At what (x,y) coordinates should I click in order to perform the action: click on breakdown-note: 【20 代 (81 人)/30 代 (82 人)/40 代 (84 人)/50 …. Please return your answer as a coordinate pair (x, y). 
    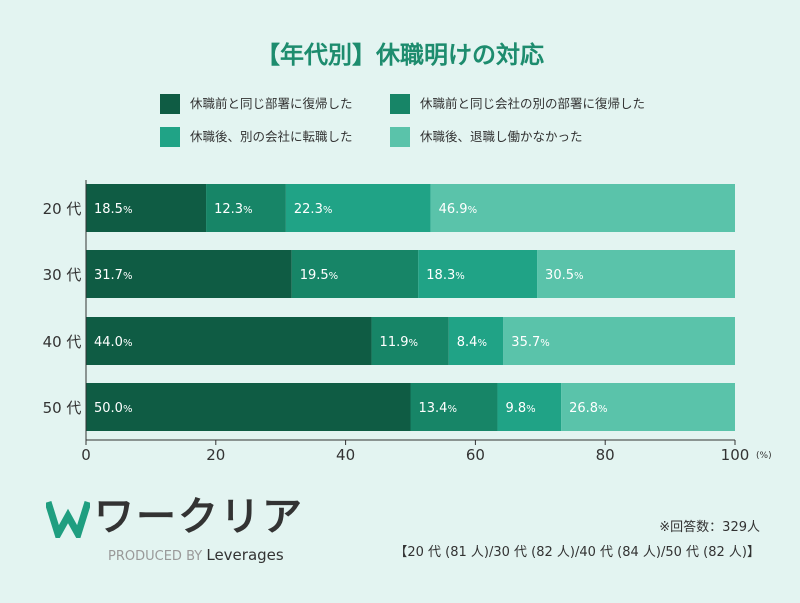
    Looking at the image, I should click on (577, 552).